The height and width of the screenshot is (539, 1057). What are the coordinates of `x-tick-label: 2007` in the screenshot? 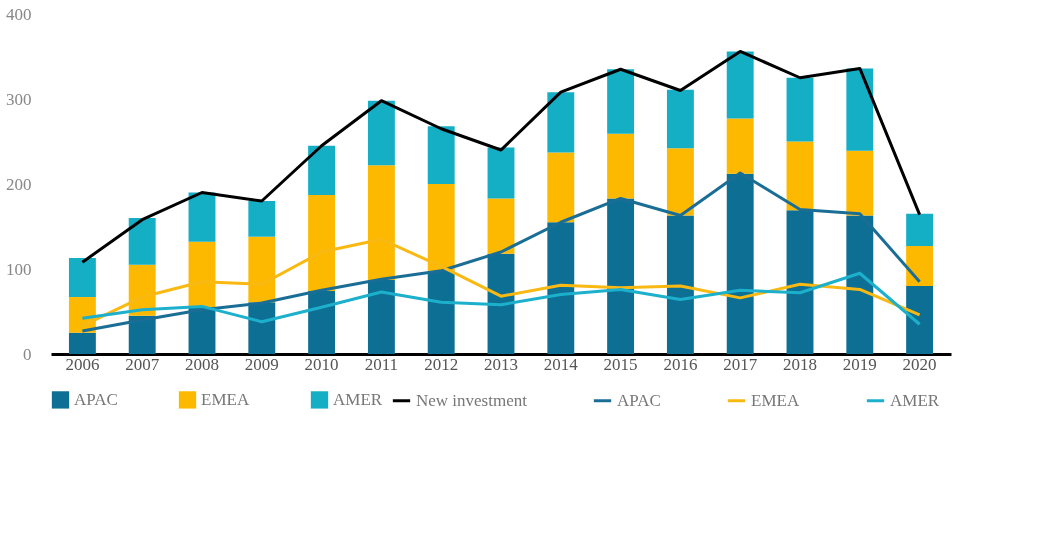 It's located at (142, 364).